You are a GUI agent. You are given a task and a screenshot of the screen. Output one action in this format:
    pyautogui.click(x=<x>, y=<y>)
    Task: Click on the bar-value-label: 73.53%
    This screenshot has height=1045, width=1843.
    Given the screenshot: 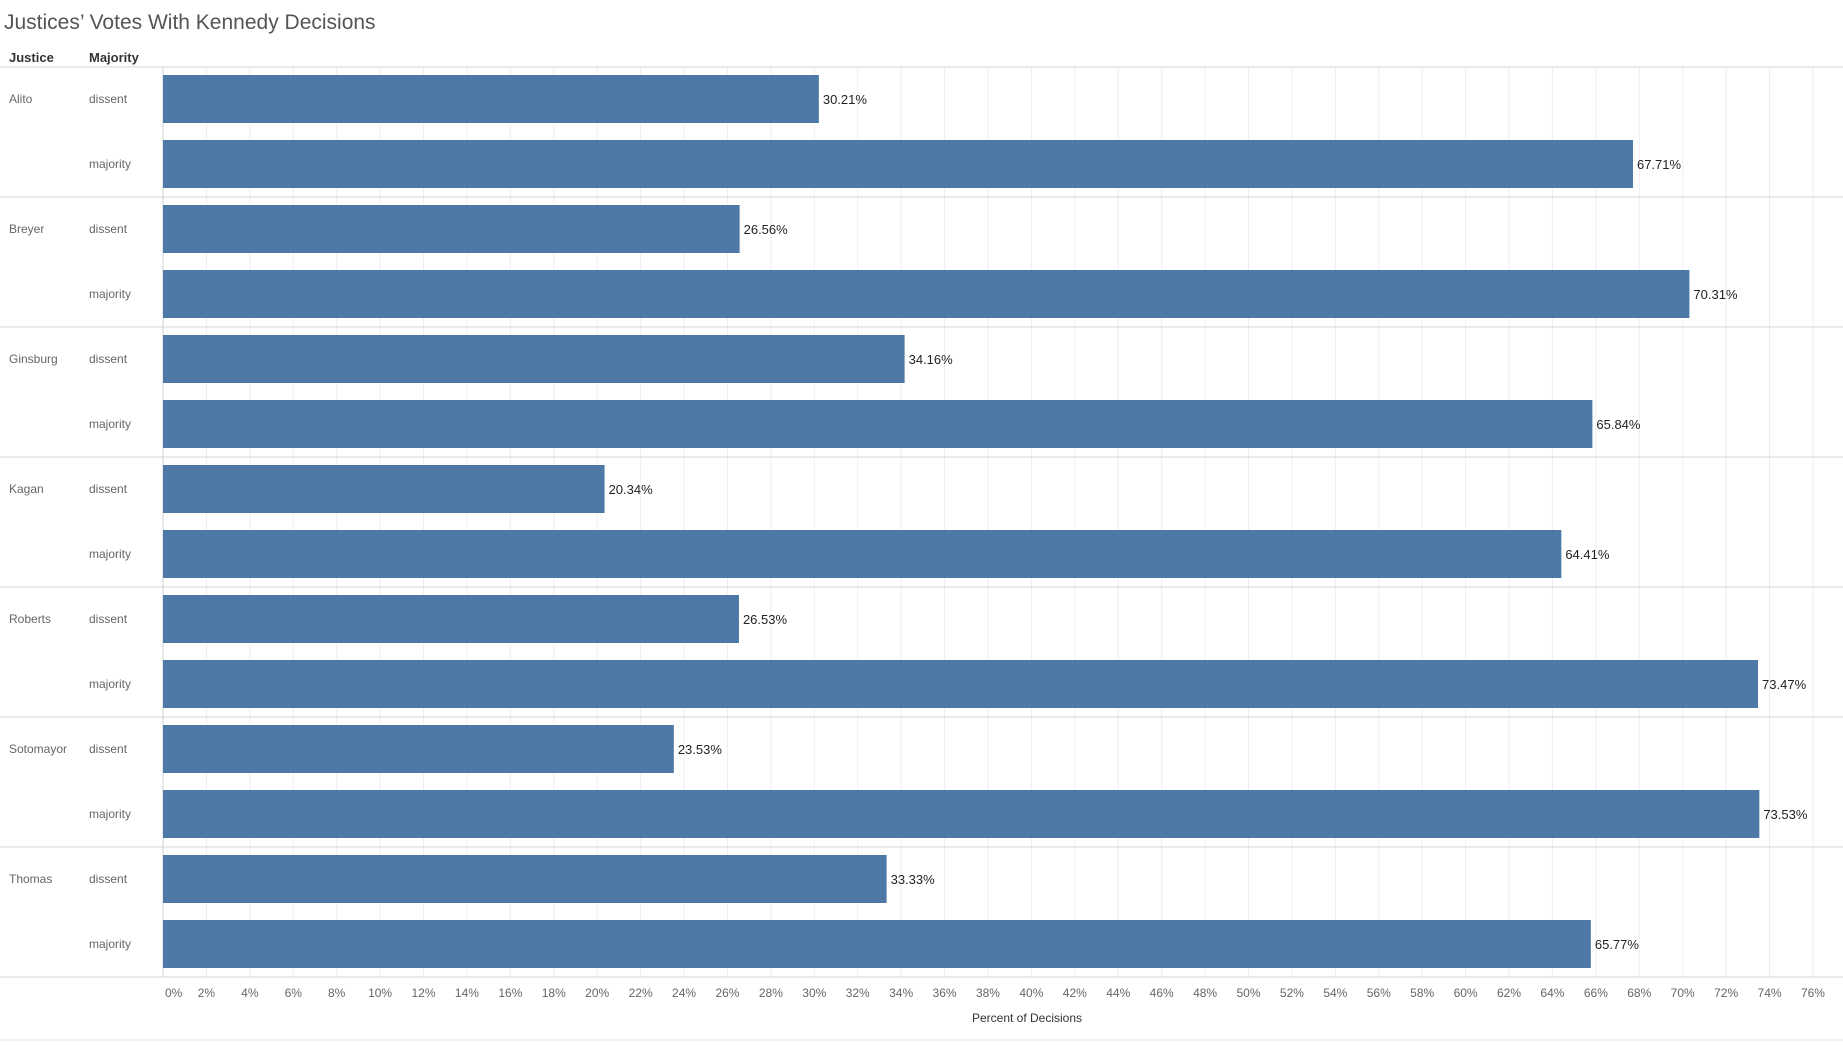 What is the action you would take?
    pyautogui.click(x=1785, y=814)
    